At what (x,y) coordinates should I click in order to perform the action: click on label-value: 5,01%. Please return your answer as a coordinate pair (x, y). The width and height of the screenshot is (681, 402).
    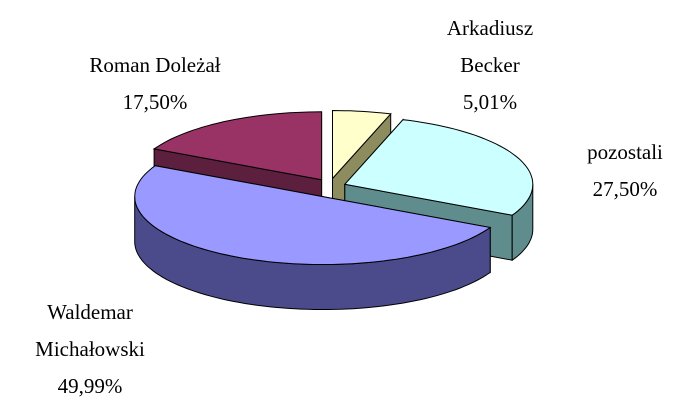
    Looking at the image, I should click on (490, 102).